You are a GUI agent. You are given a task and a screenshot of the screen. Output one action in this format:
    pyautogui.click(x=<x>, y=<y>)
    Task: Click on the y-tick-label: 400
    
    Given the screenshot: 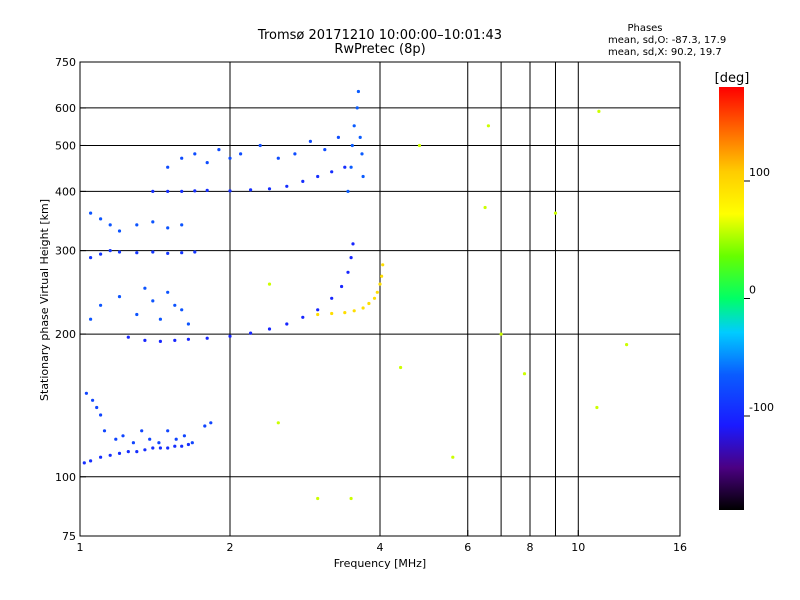 What is the action you would take?
    pyautogui.click(x=65, y=191)
    